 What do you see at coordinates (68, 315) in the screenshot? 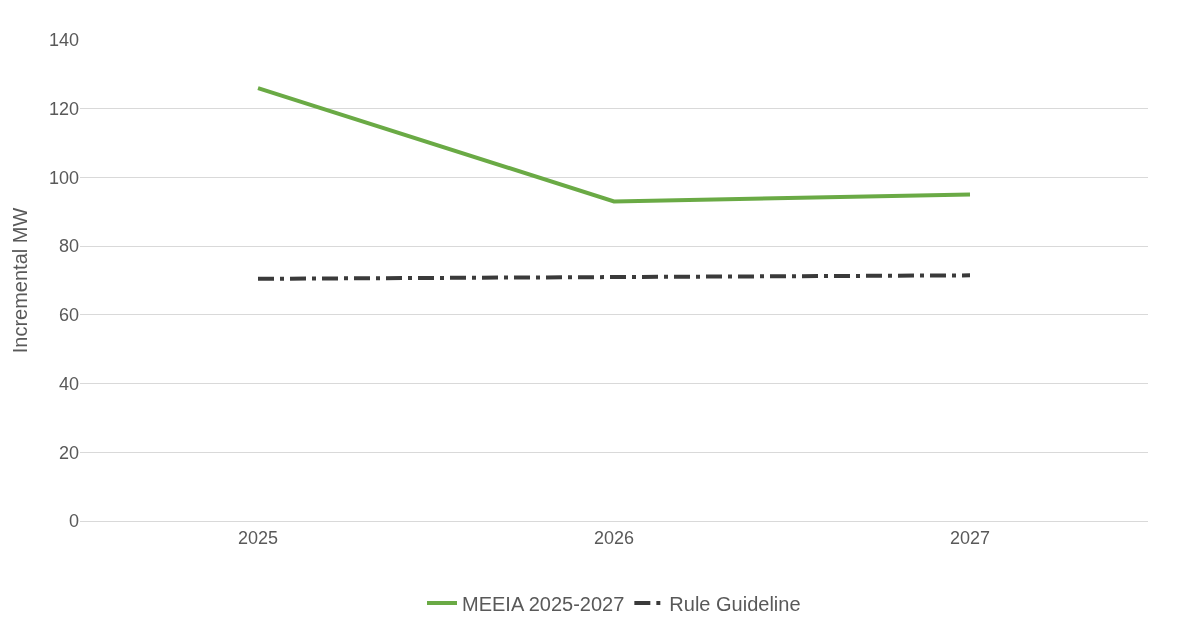
I see `y-tick-label: 60` at bounding box center [68, 315].